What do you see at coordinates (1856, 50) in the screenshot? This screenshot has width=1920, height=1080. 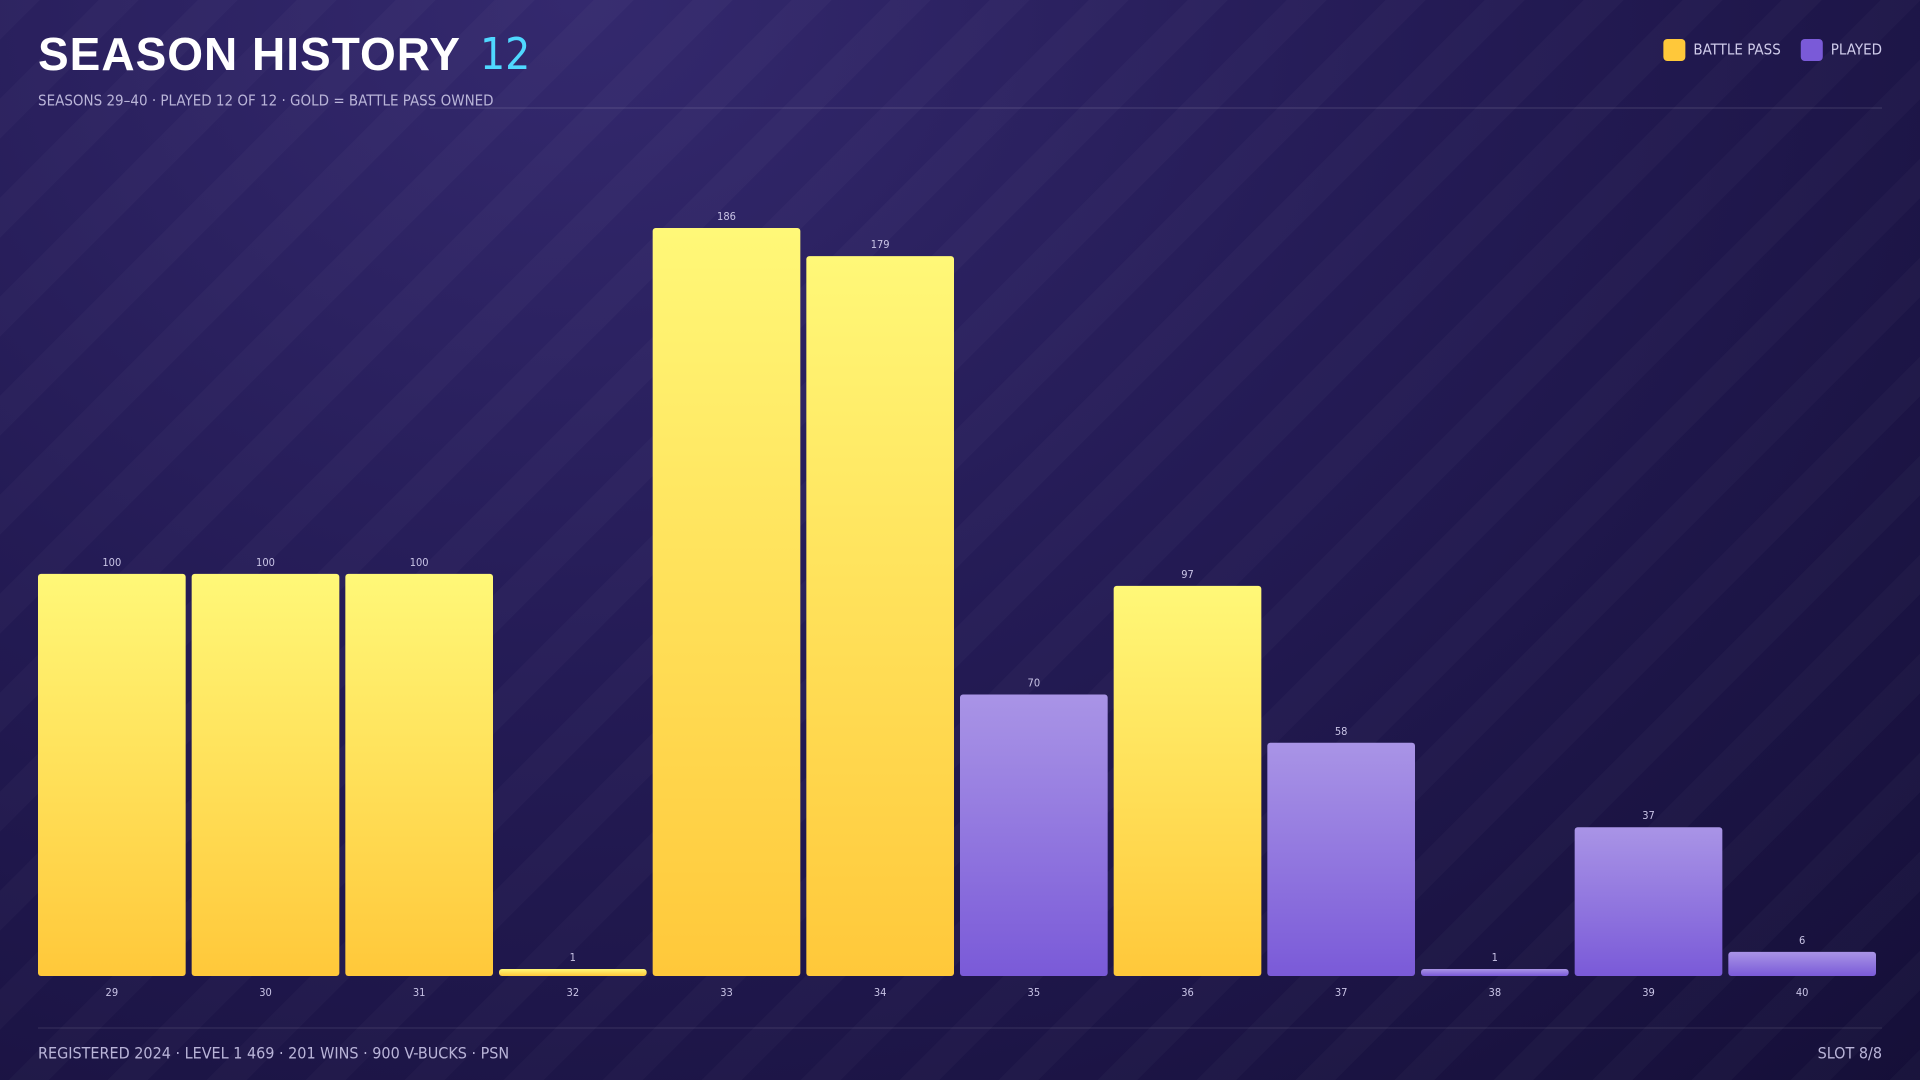 I see `legend-label: PLAYED` at bounding box center [1856, 50].